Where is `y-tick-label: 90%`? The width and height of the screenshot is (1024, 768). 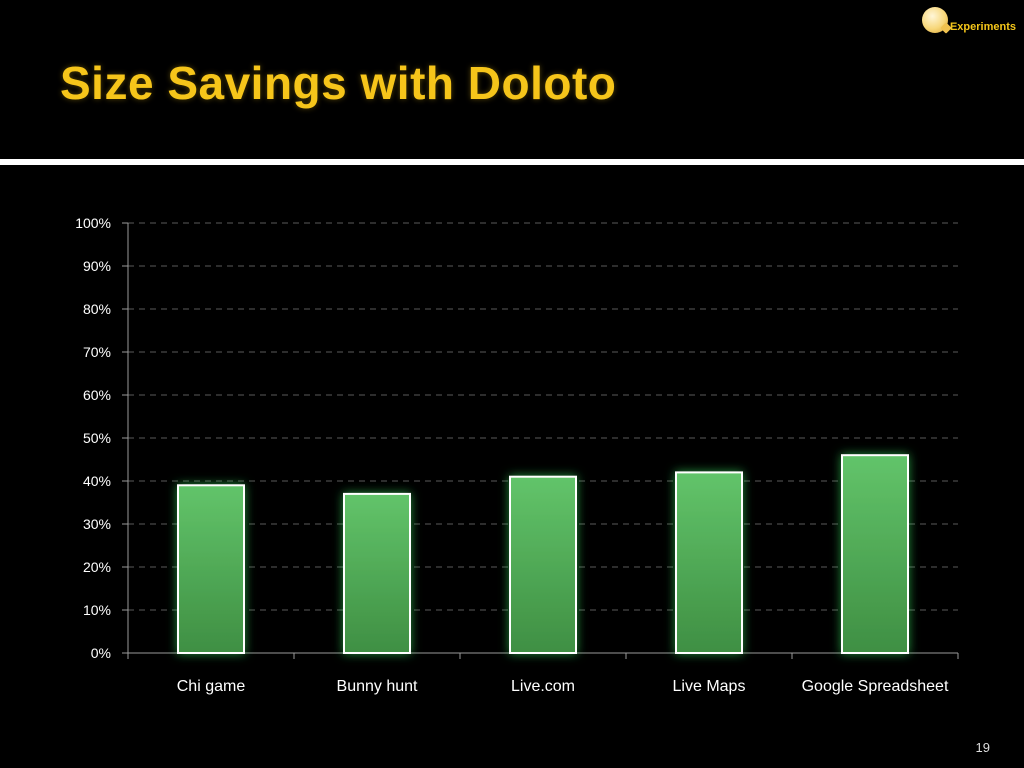 y-tick-label: 90% is located at coordinates (97, 266).